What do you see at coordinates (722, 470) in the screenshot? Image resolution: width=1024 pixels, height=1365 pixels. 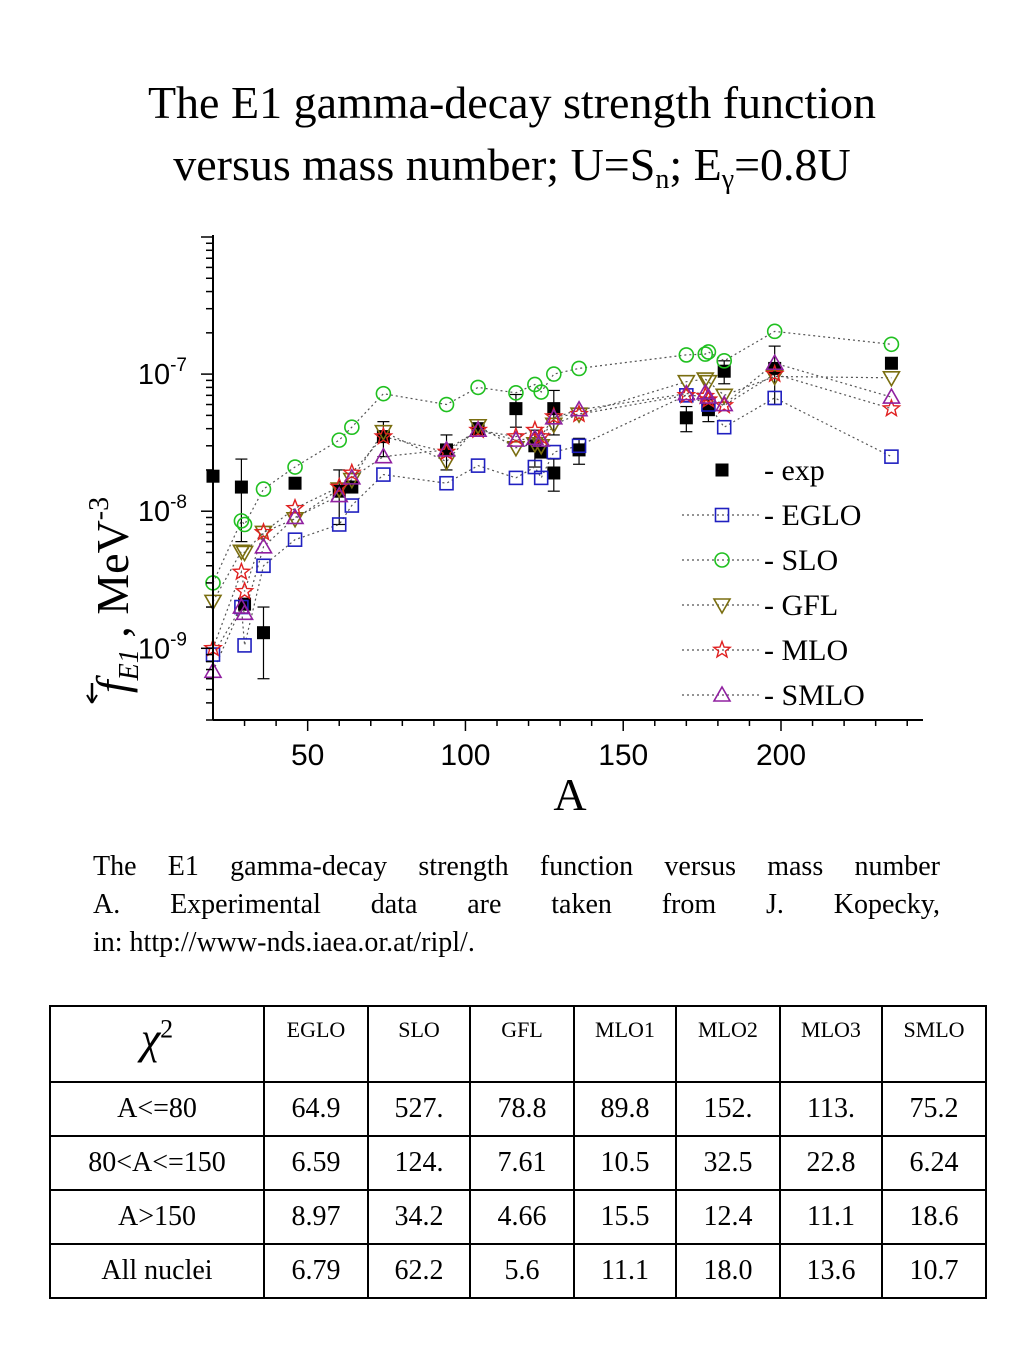 I see `legend-marker-exp` at bounding box center [722, 470].